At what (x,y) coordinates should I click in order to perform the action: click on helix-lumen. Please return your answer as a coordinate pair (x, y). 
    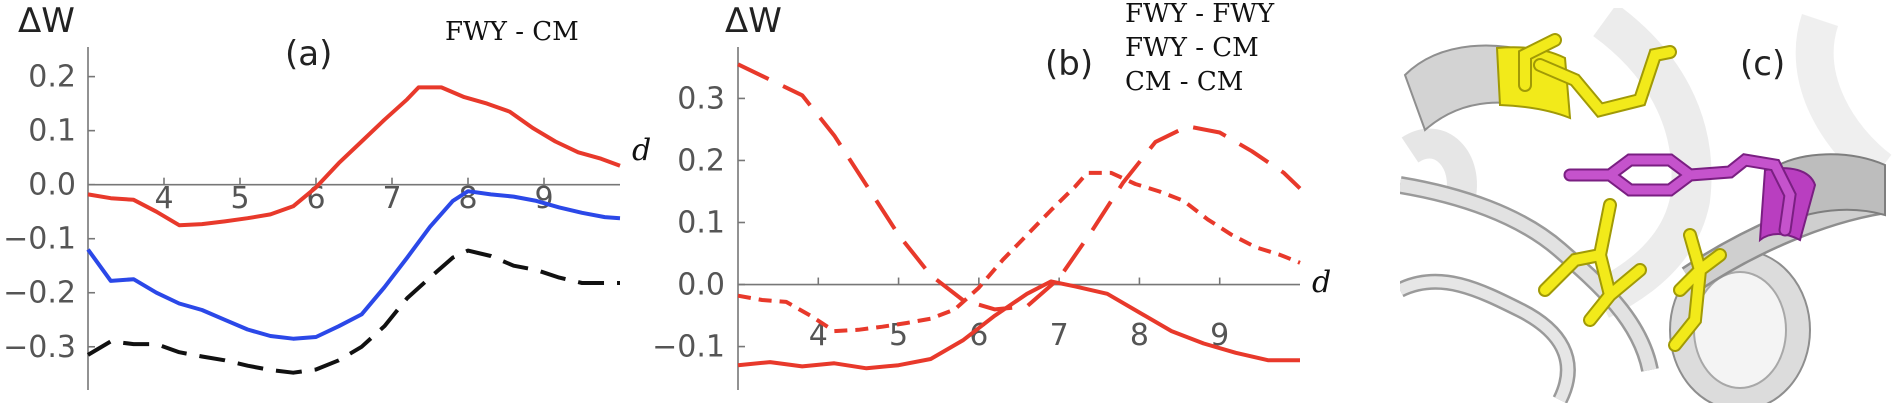
    Looking at the image, I should click on (1740, 330).